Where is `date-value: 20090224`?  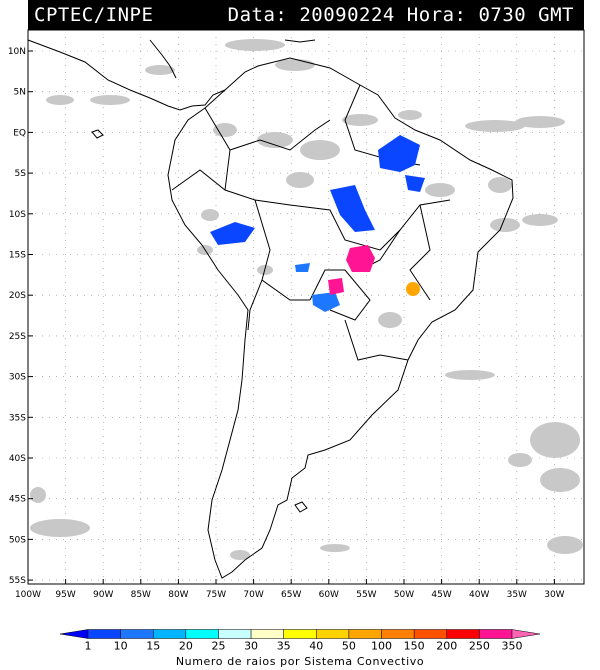 date-value: 20090224 is located at coordinates (347, 15).